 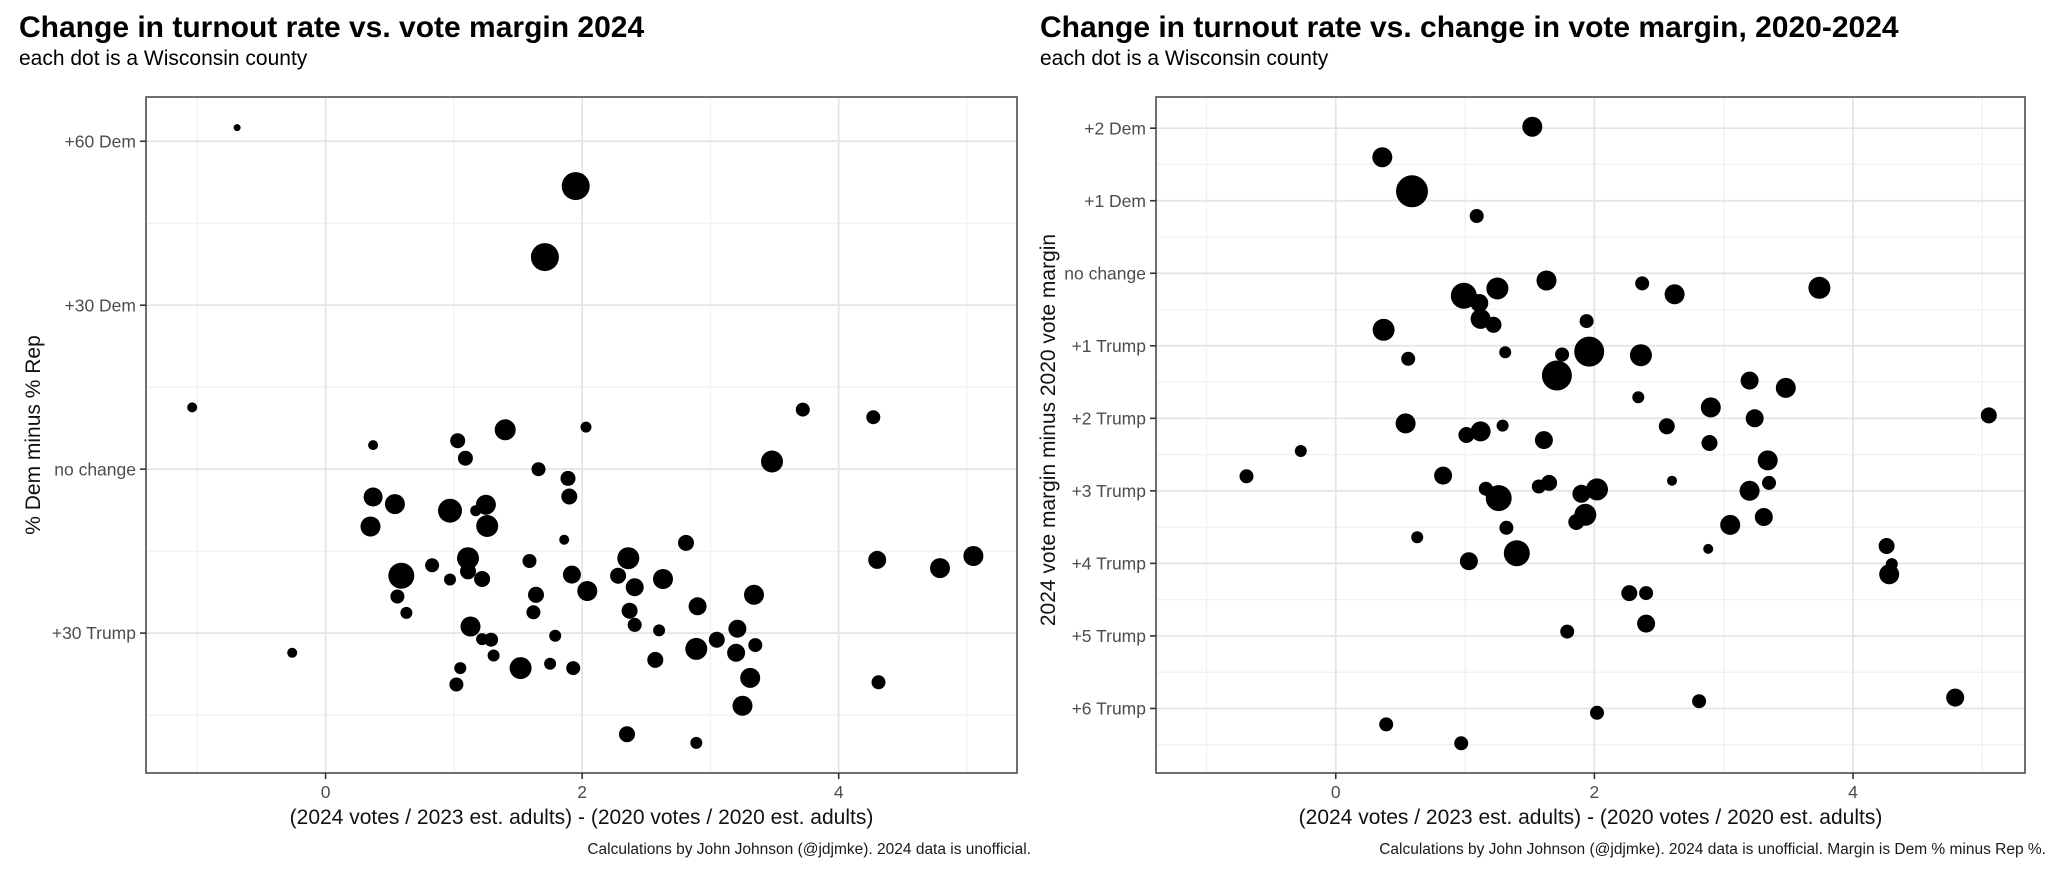 I want to click on right-y-tick-label: +2 Trump, so click(x=1109, y=418).